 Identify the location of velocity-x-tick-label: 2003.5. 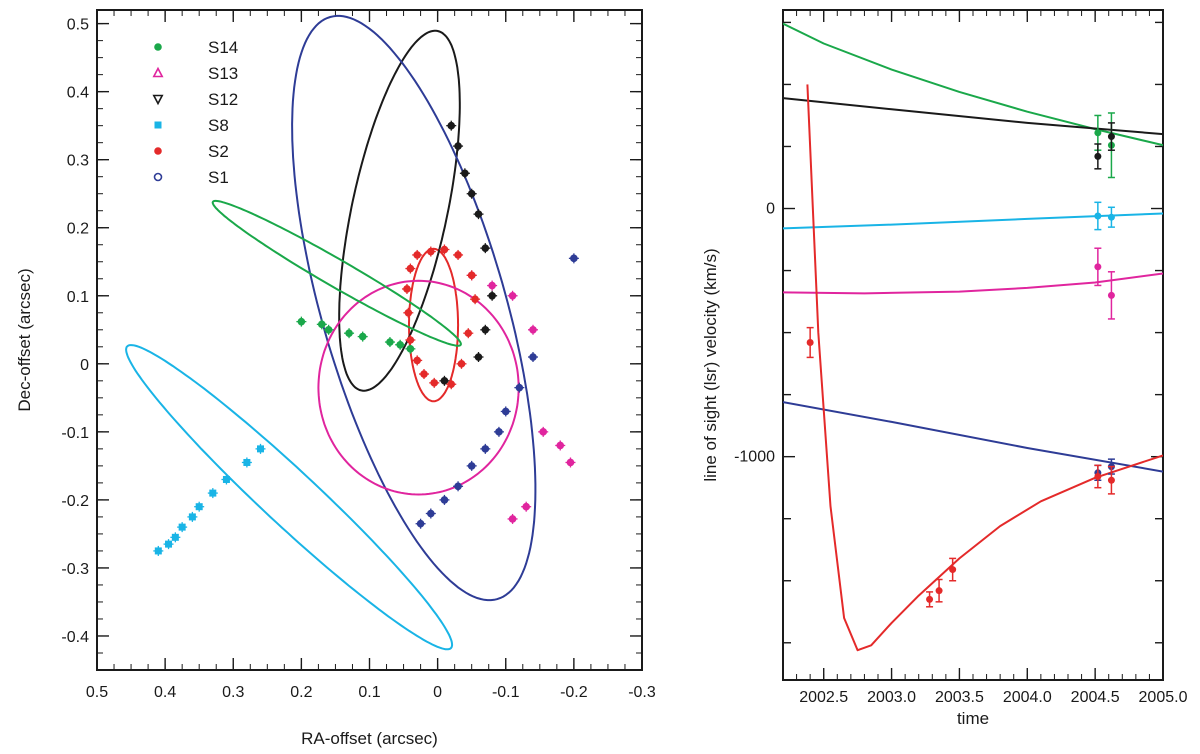
(959, 697).